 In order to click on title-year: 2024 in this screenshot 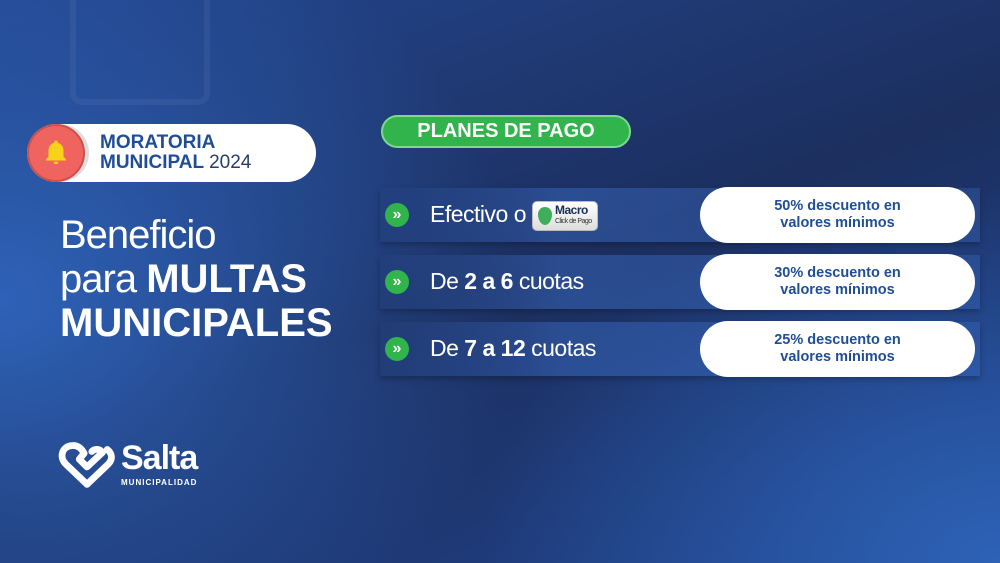, I will do `click(230, 162)`.